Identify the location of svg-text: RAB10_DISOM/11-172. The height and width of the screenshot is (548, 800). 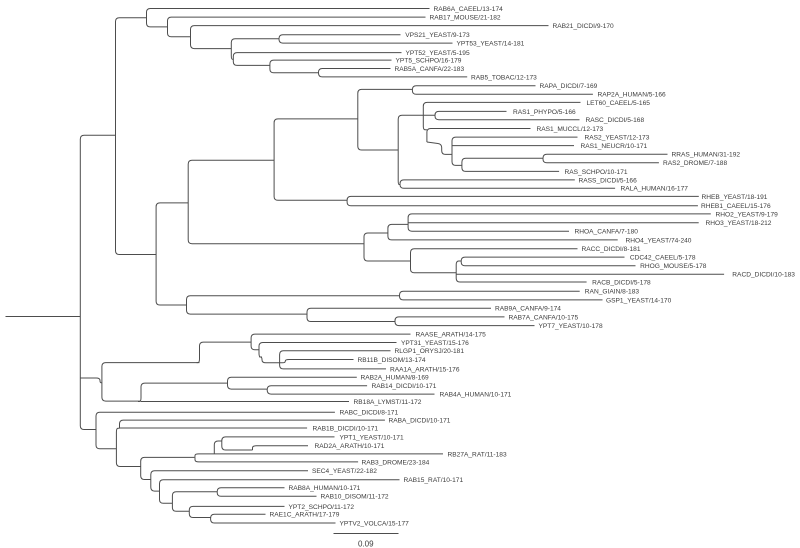
(355, 497).